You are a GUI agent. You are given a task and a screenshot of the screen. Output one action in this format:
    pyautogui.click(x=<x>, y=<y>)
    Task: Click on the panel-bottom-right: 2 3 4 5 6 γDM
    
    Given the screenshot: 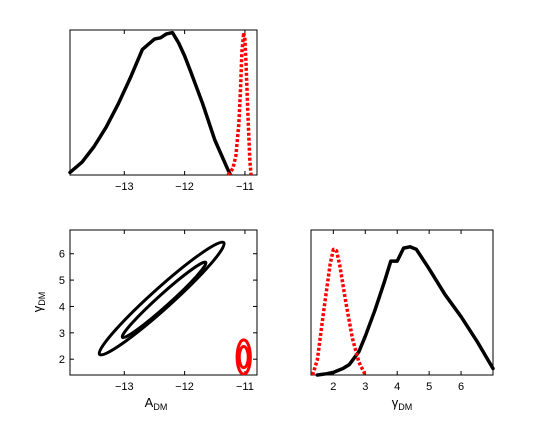 What is the action you would take?
    pyautogui.click(x=402, y=320)
    